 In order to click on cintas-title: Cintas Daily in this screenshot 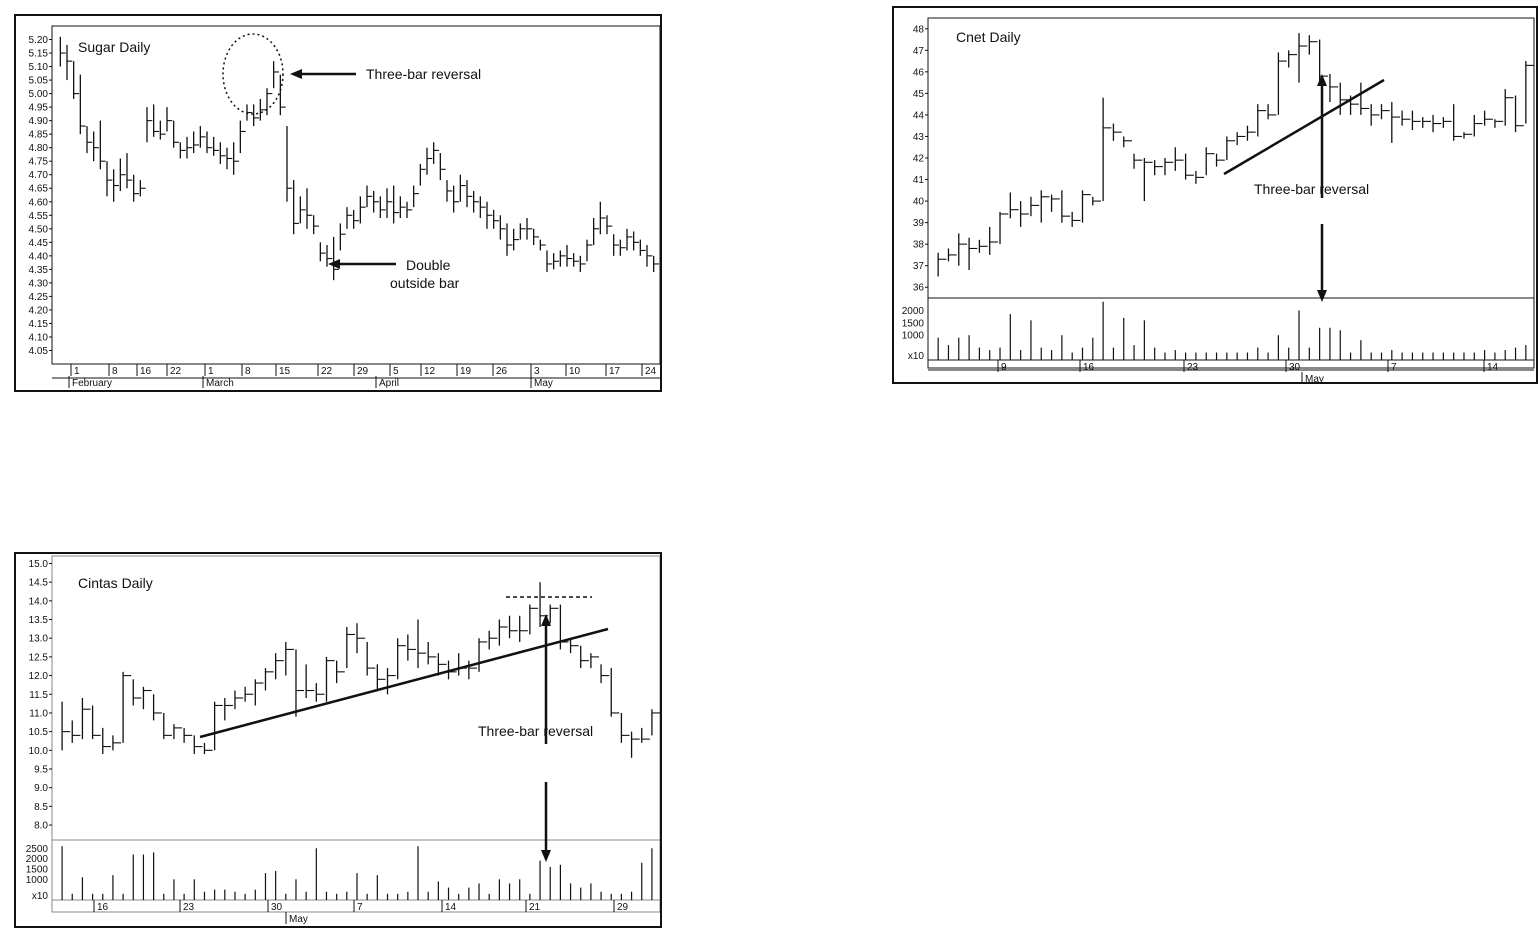, I will do `click(115, 583)`.